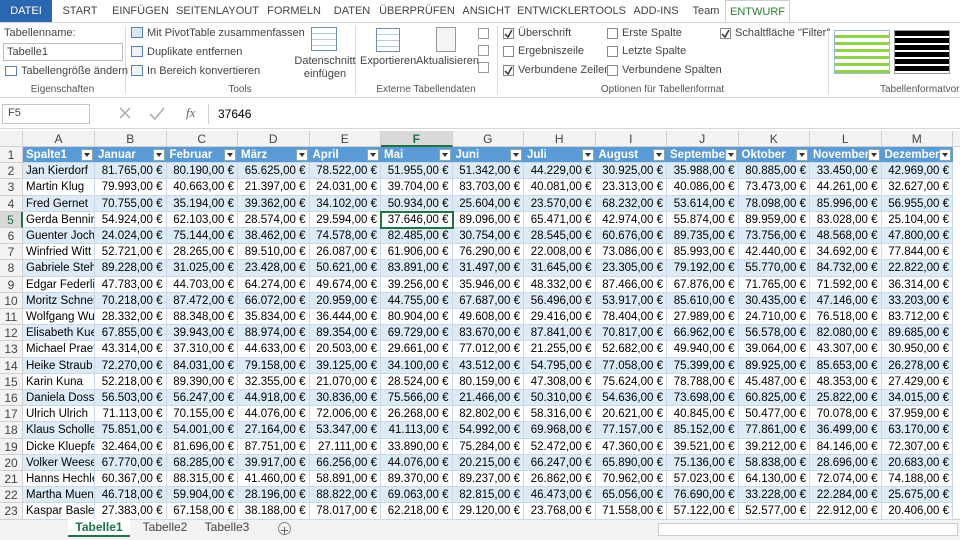 This screenshot has width=960, height=540. I want to click on cell: 85.152,00 €, so click(703, 430).